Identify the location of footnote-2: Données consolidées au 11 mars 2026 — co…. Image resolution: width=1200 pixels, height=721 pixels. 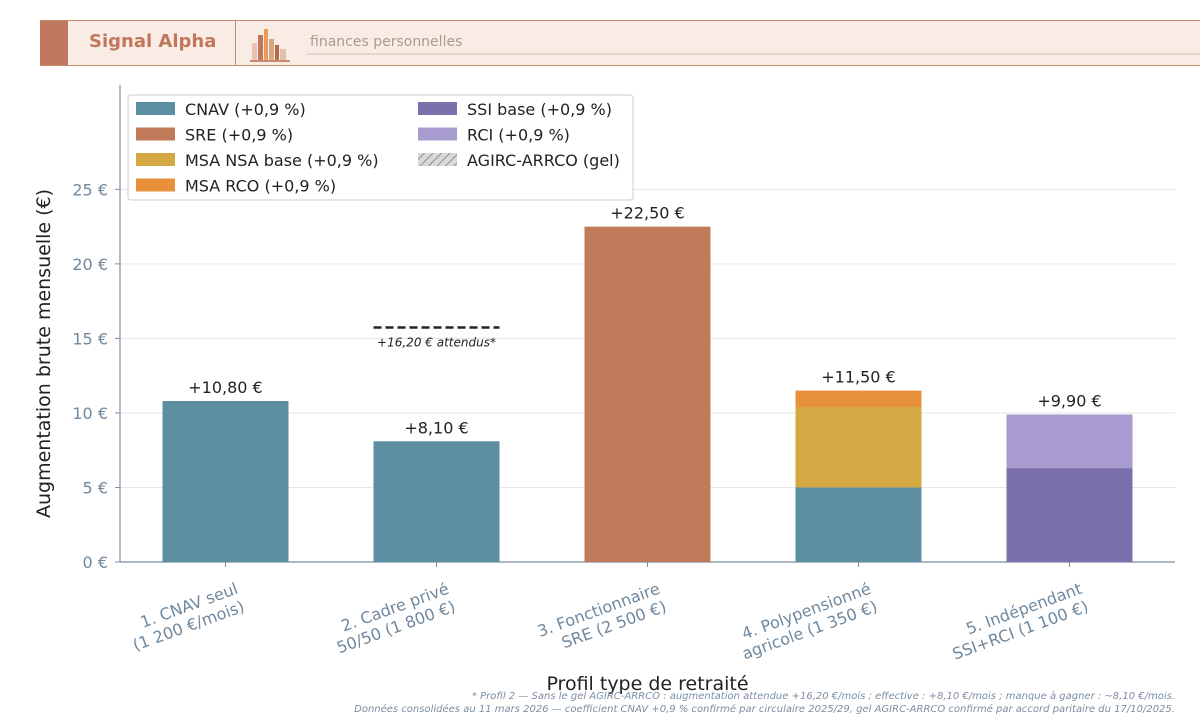
(764, 709).